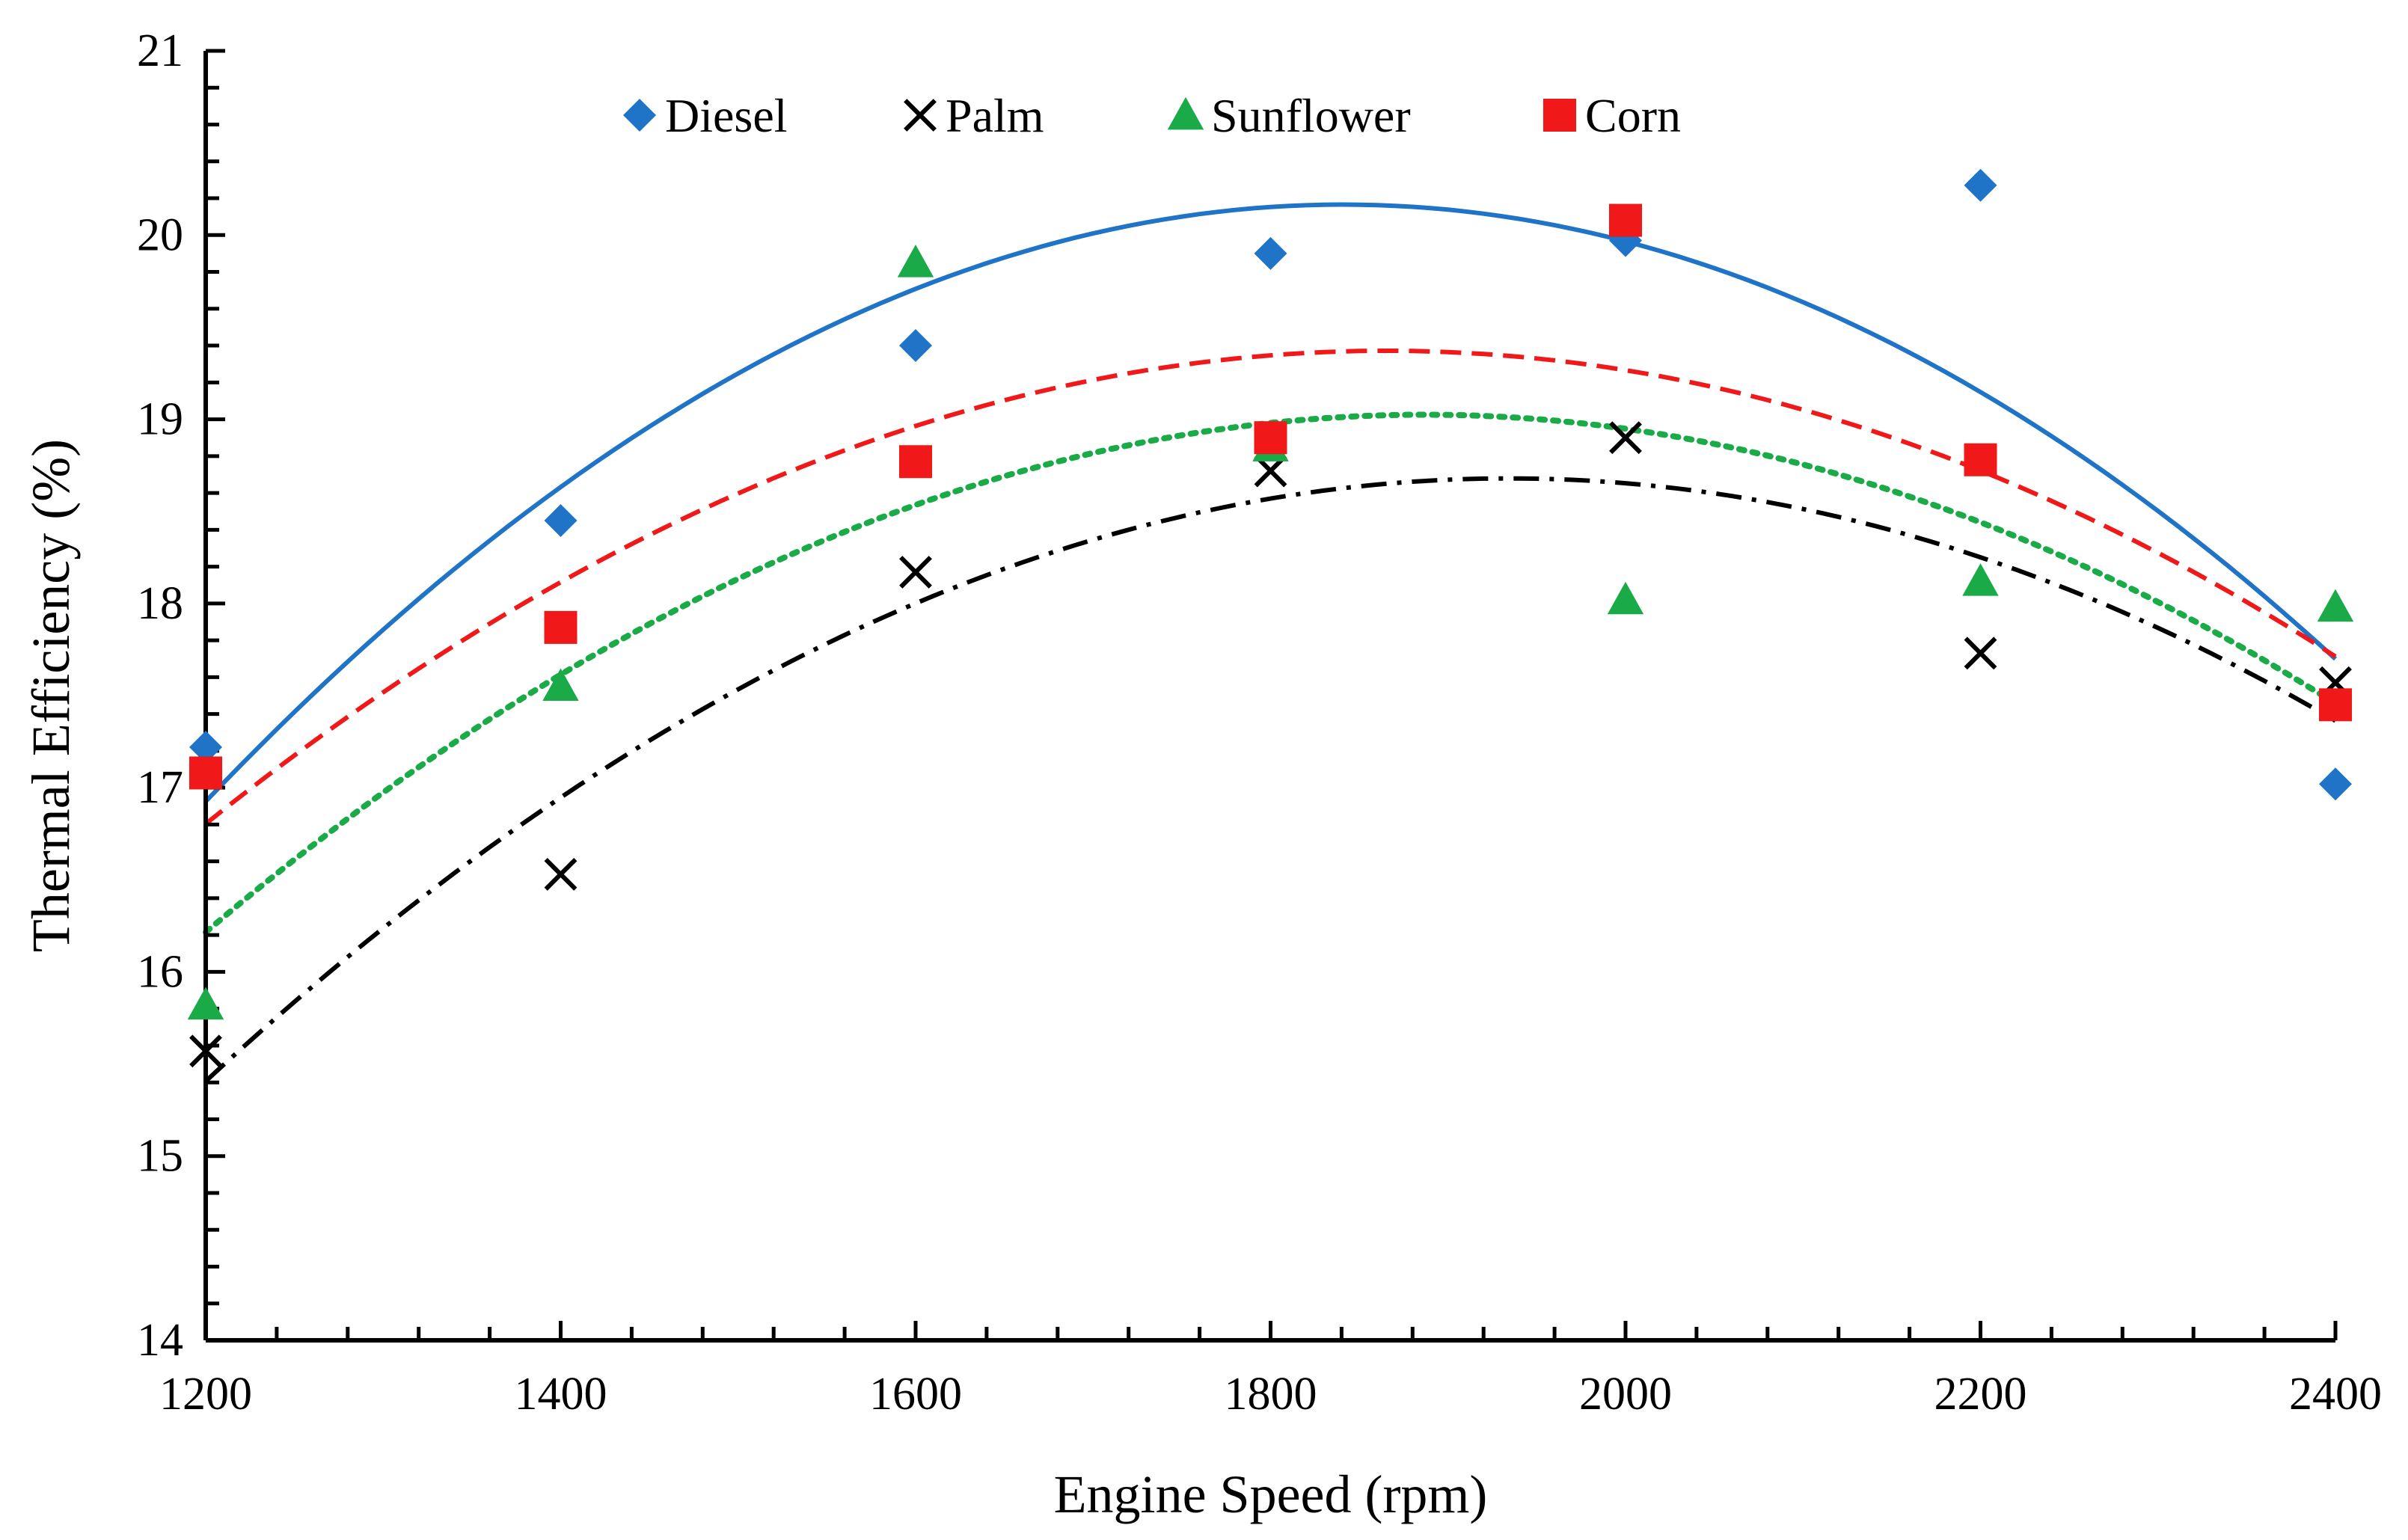 This screenshot has width=2408, height=1540. Describe the element at coordinates (160, 787) in the screenshot. I see `y-tick-label: 17` at that location.